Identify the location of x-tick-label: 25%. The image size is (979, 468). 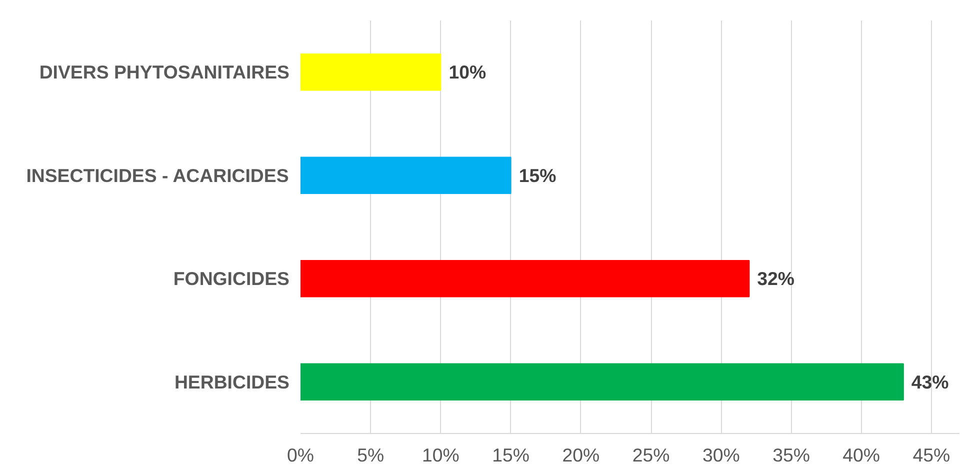
(651, 455).